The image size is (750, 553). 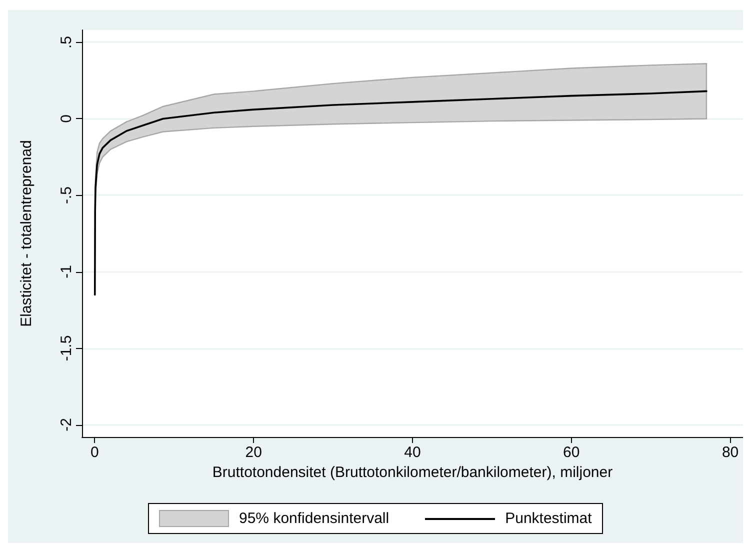 I want to click on x-tick-label: 60, so click(x=571, y=452).